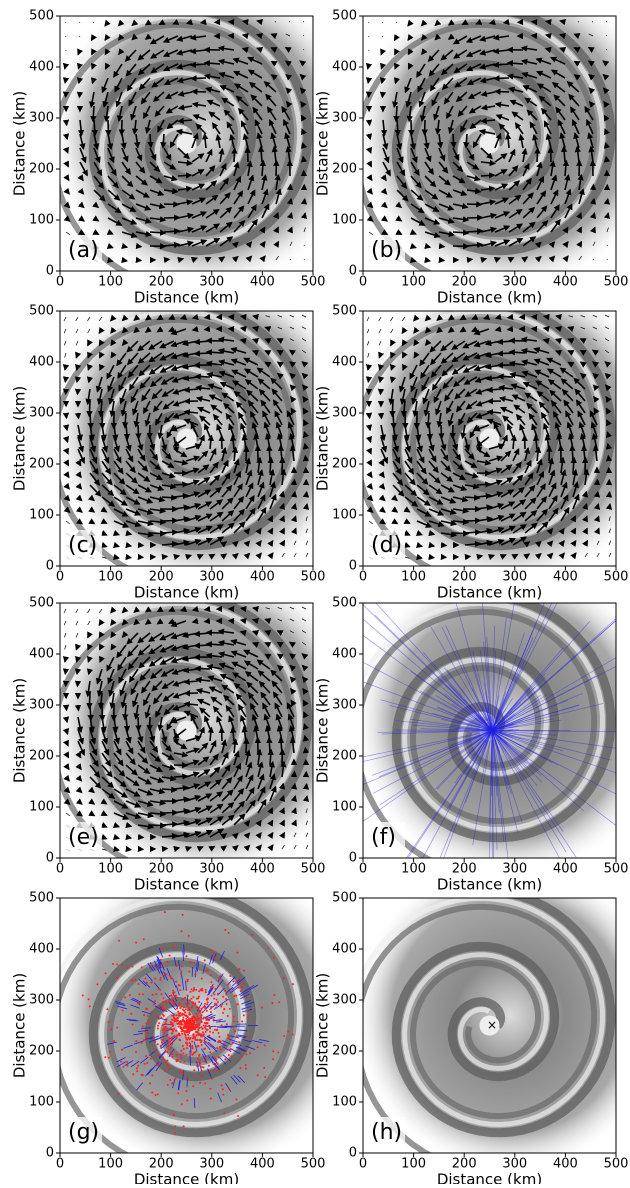 The height and width of the screenshot is (1188, 630). I want to click on x-axis-label: Distance (km), so click(489, 1178).